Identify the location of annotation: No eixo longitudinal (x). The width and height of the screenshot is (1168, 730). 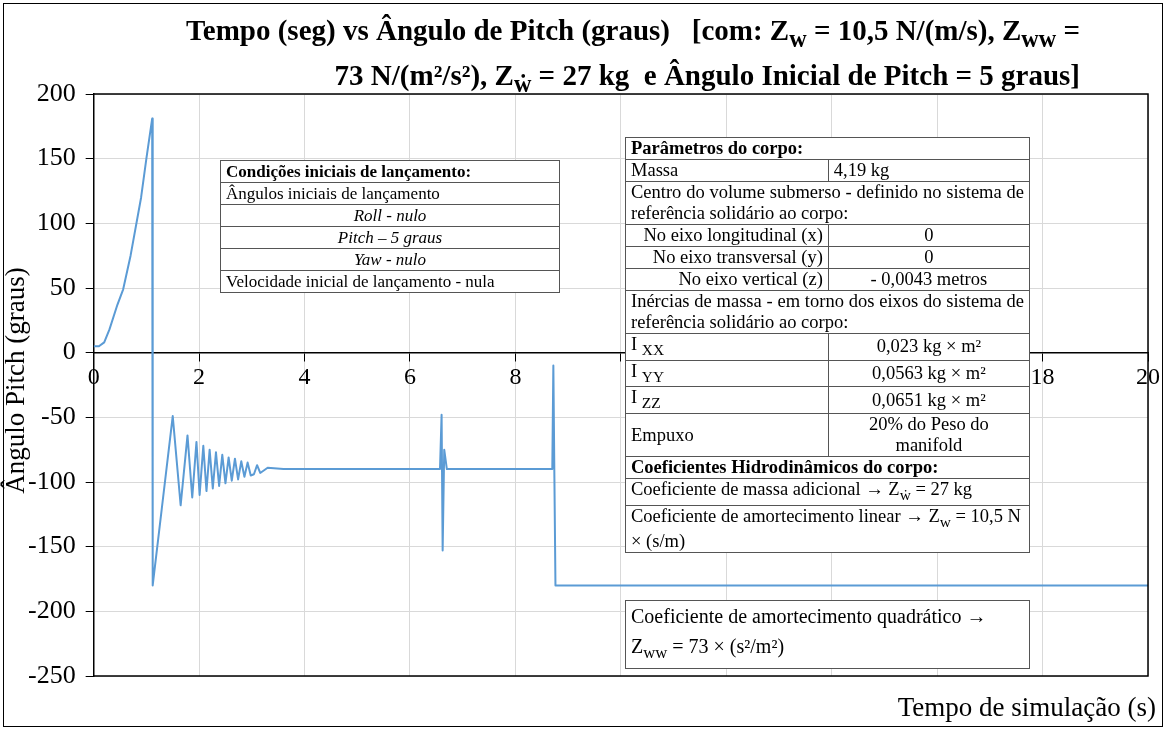
(727, 235).